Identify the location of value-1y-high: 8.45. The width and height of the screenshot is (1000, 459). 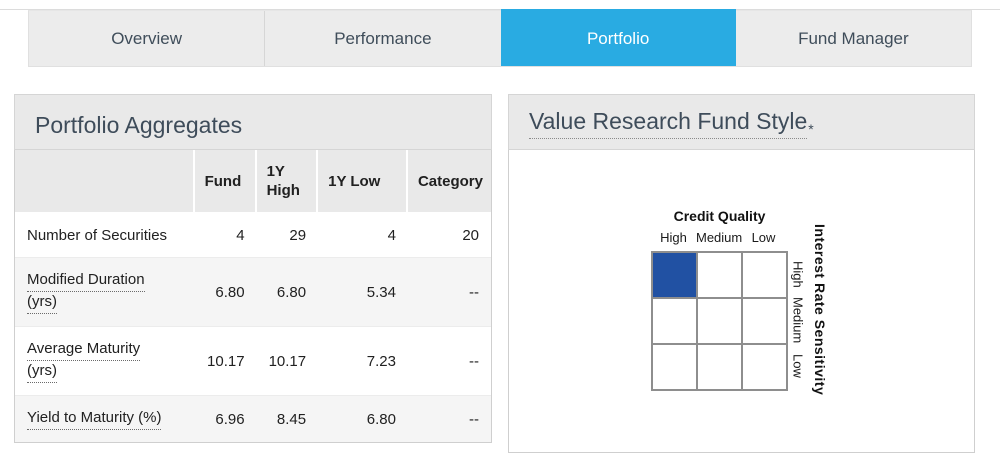
(287, 418).